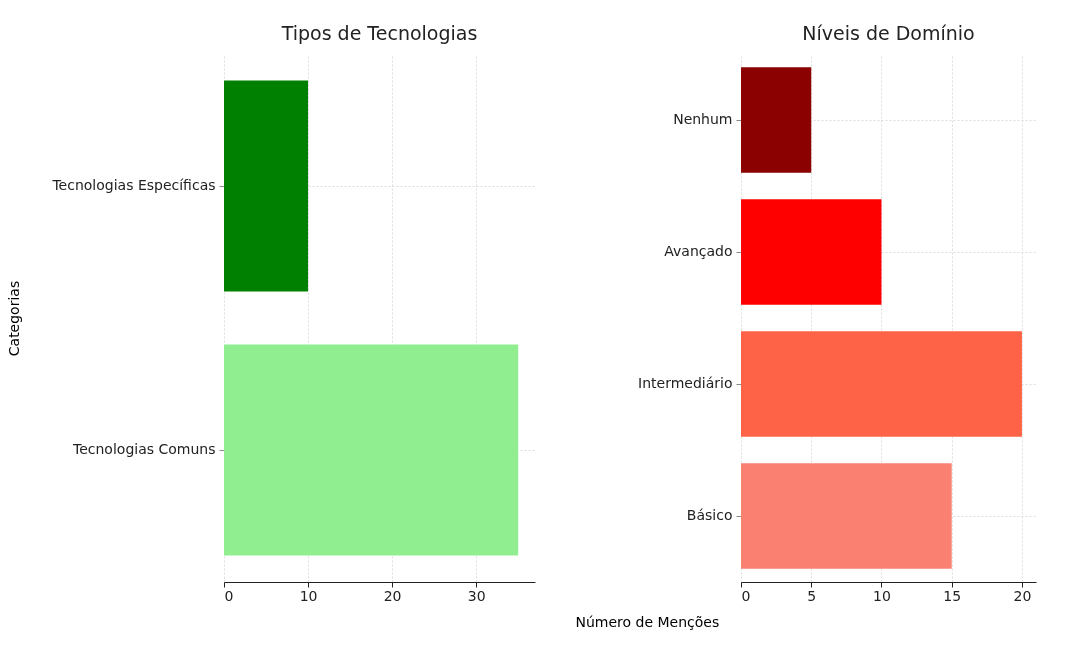  Describe the element at coordinates (698, 251) in the screenshot. I see `y-tick-label: Avançado` at that location.